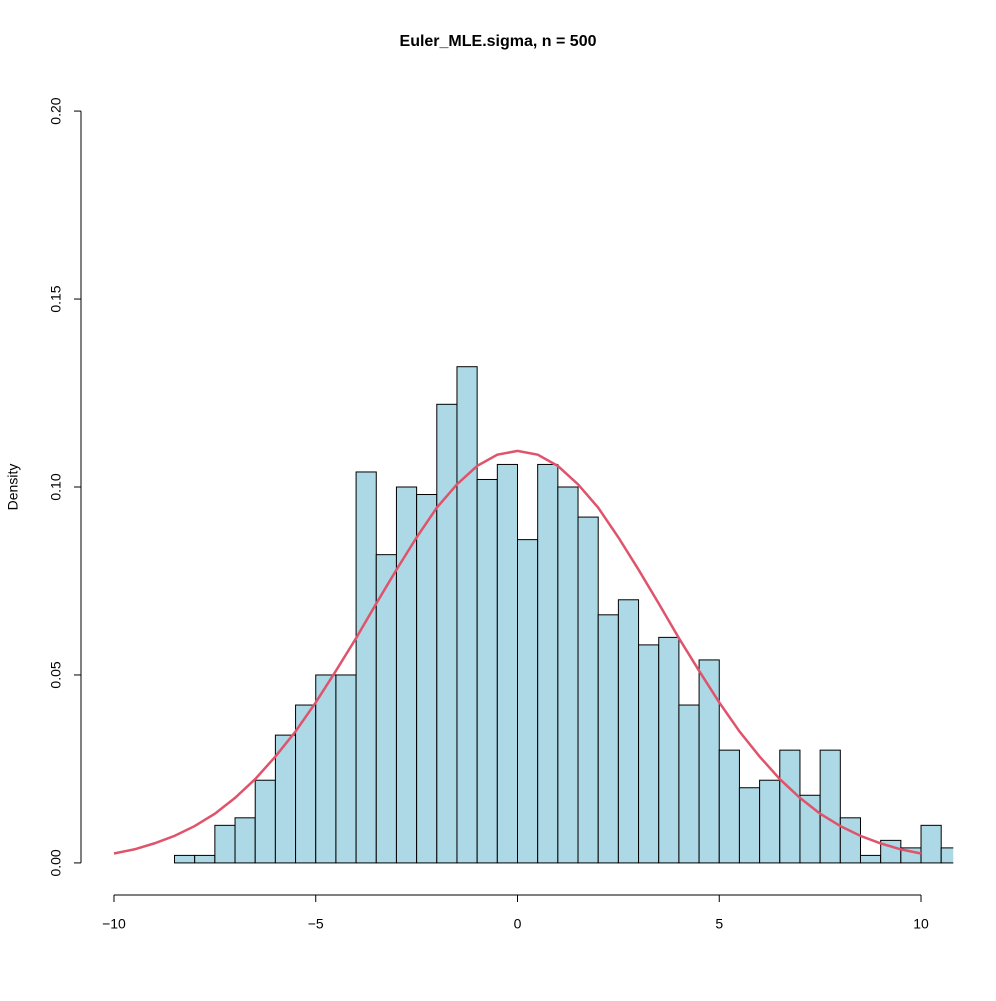  I want to click on y-tick-label: 0.05, so click(56, 674).